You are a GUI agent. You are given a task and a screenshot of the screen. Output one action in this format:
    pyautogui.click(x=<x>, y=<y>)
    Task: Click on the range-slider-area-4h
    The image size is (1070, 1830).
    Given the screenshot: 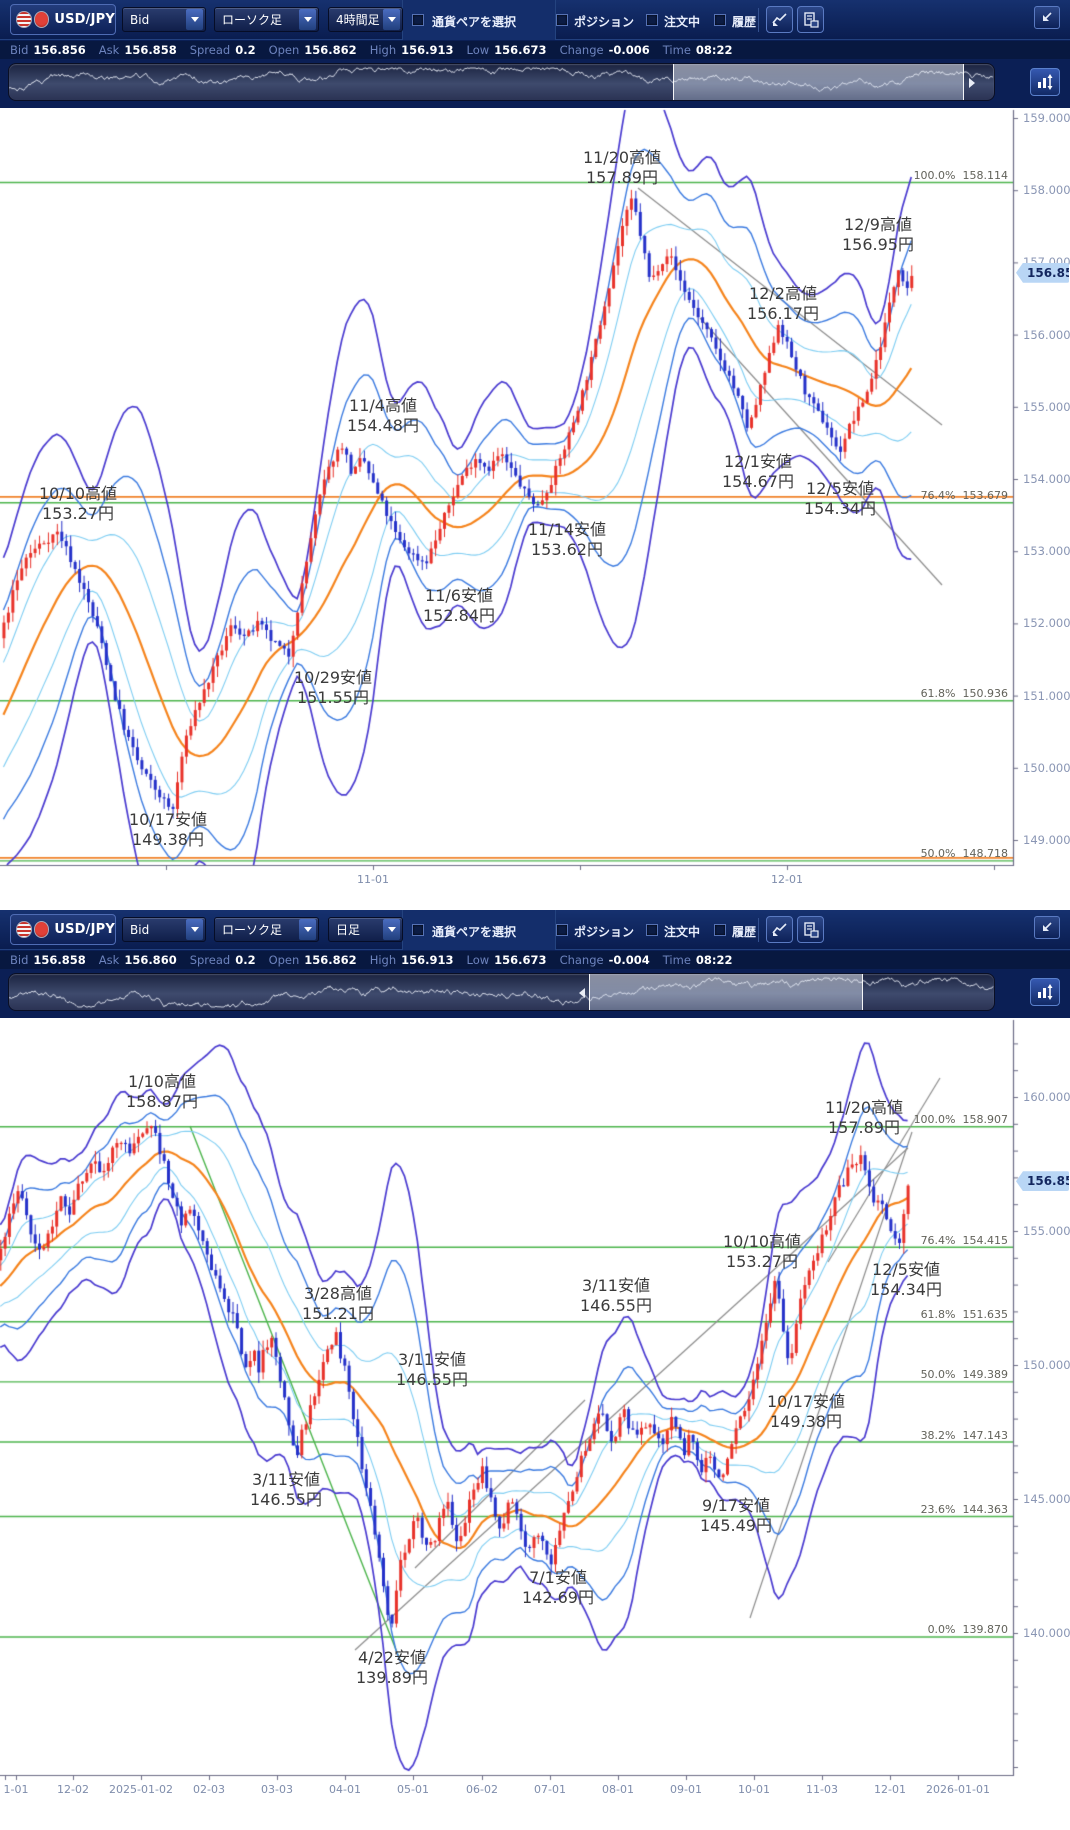 What is the action you would take?
    pyautogui.click(x=535, y=83)
    